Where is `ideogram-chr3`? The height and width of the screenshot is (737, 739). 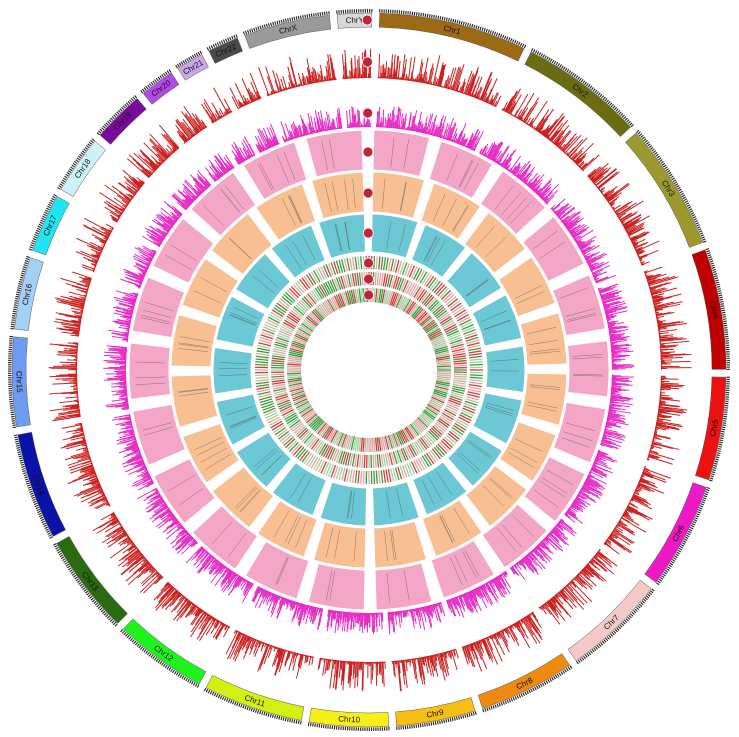 ideogram-chr3 is located at coordinates (664, 190).